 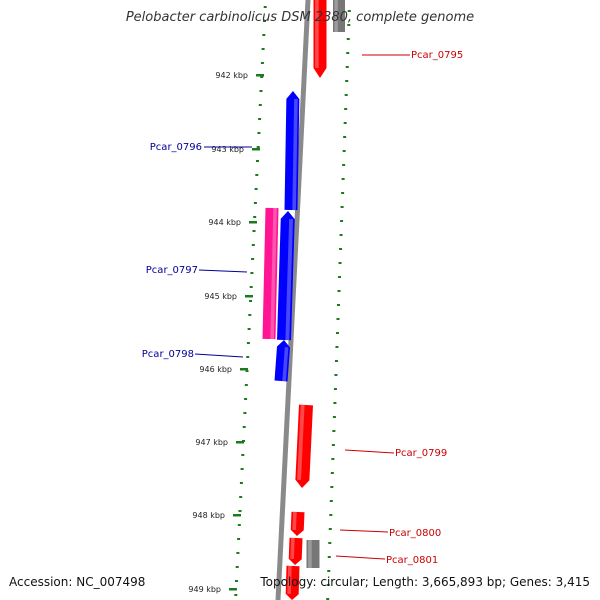 I want to click on scale-tick-label: 948 kbp, so click(x=208, y=515).